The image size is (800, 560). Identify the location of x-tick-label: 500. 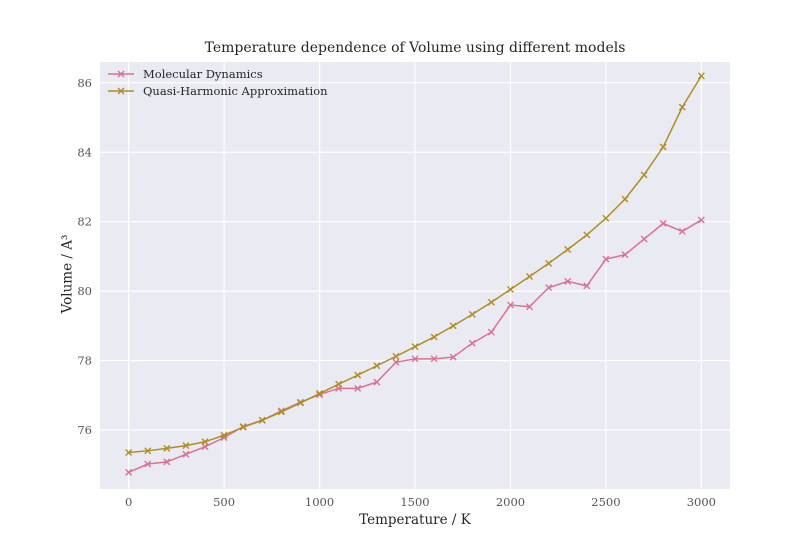
(224, 502).